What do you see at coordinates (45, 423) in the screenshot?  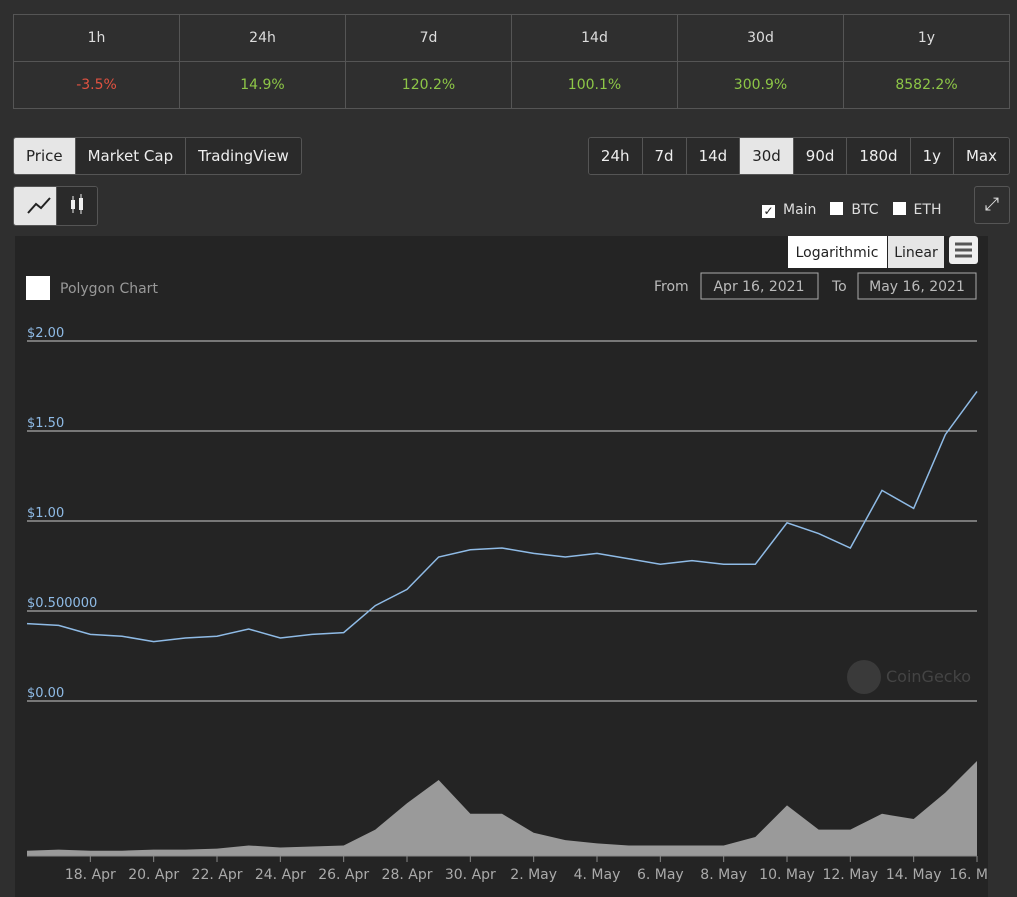 I see `y-tick-label: $1.50` at bounding box center [45, 423].